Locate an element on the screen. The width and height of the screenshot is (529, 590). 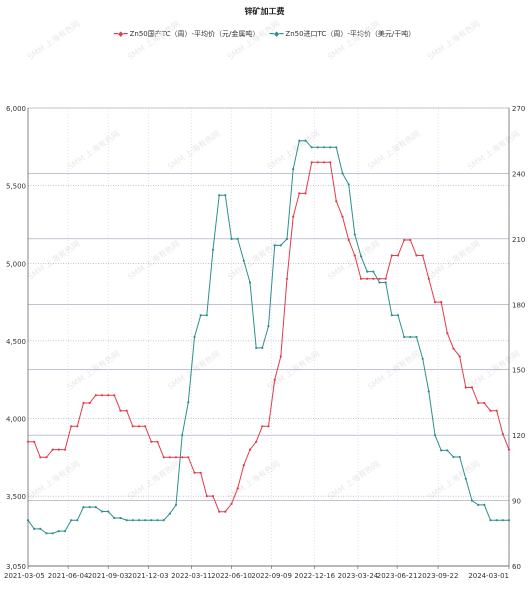
y-right-tick-label: 90 is located at coordinates (516, 502).